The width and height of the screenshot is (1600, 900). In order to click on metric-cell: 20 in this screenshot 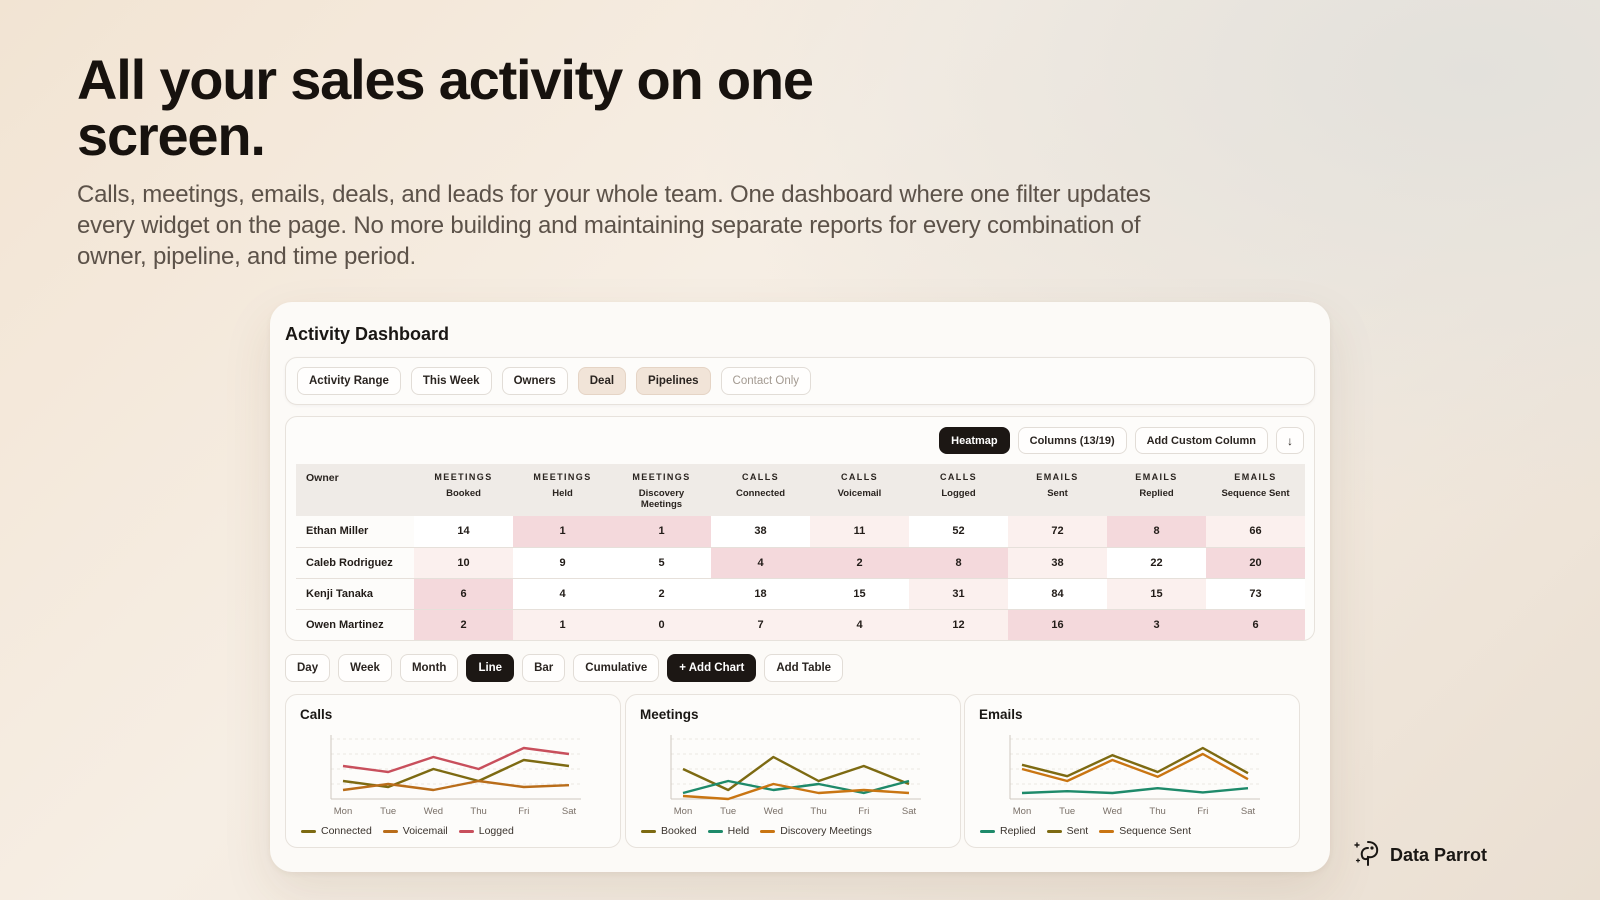, I will do `click(1255, 563)`.